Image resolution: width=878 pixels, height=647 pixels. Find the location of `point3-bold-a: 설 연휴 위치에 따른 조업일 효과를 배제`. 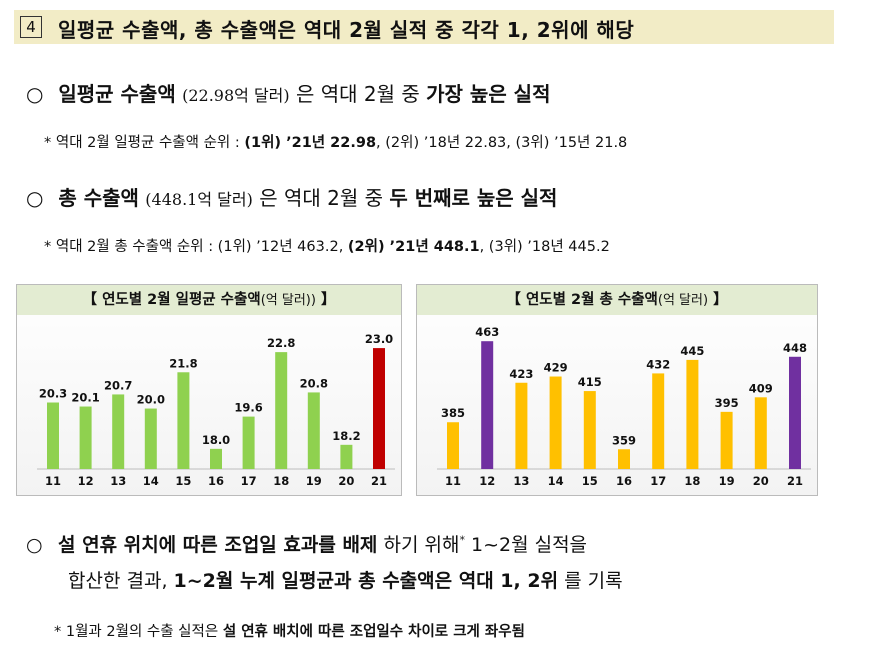

point3-bold-a: 설 연휴 위치에 따른 조업일 효과를 배제 is located at coordinates (218, 545).